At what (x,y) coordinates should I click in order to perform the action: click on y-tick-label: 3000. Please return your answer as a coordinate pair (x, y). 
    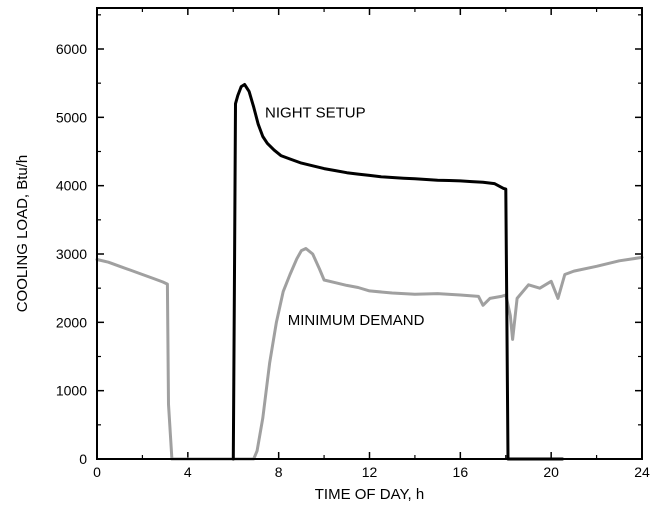
    Looking at the image, I should click on (71, 254).